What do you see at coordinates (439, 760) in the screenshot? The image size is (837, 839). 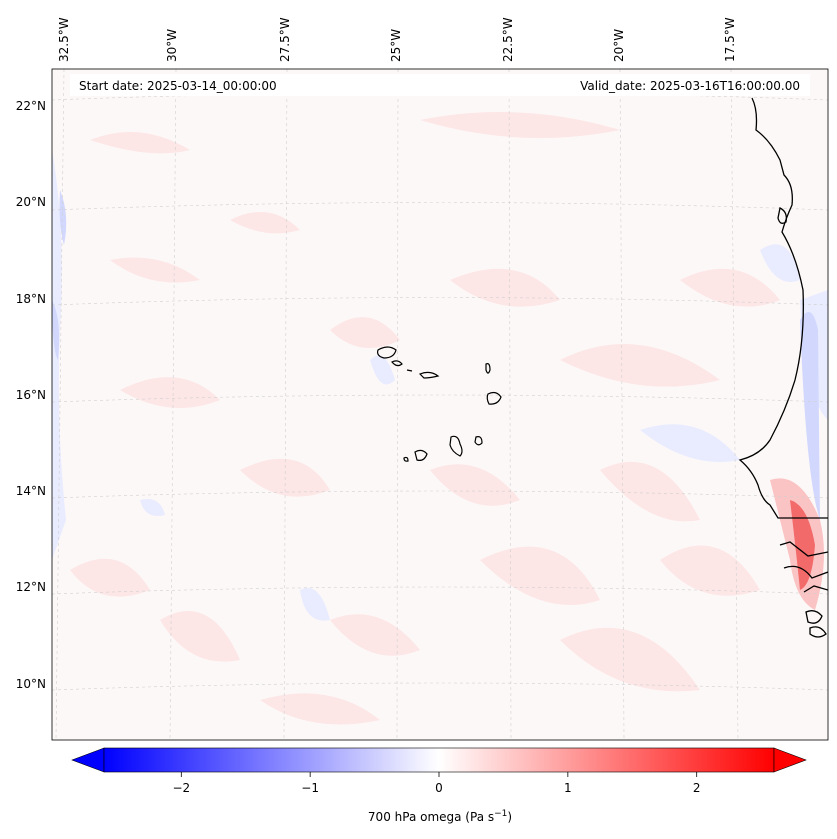 I see `colorbar-body` at bounding box center [439, 760].